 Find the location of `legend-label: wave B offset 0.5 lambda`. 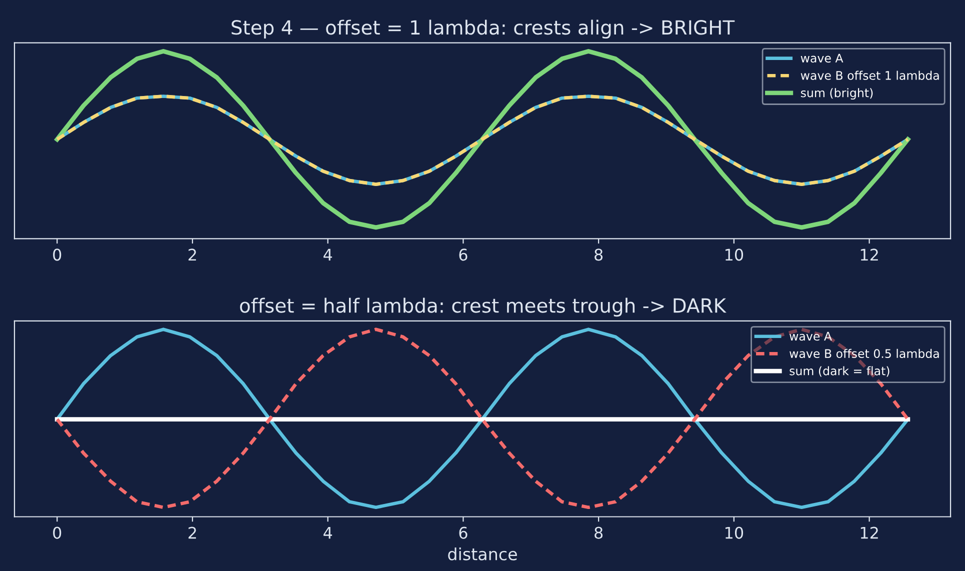

legend-label: wave B offset 0.5 lambda is located at coordinates (864, 353).